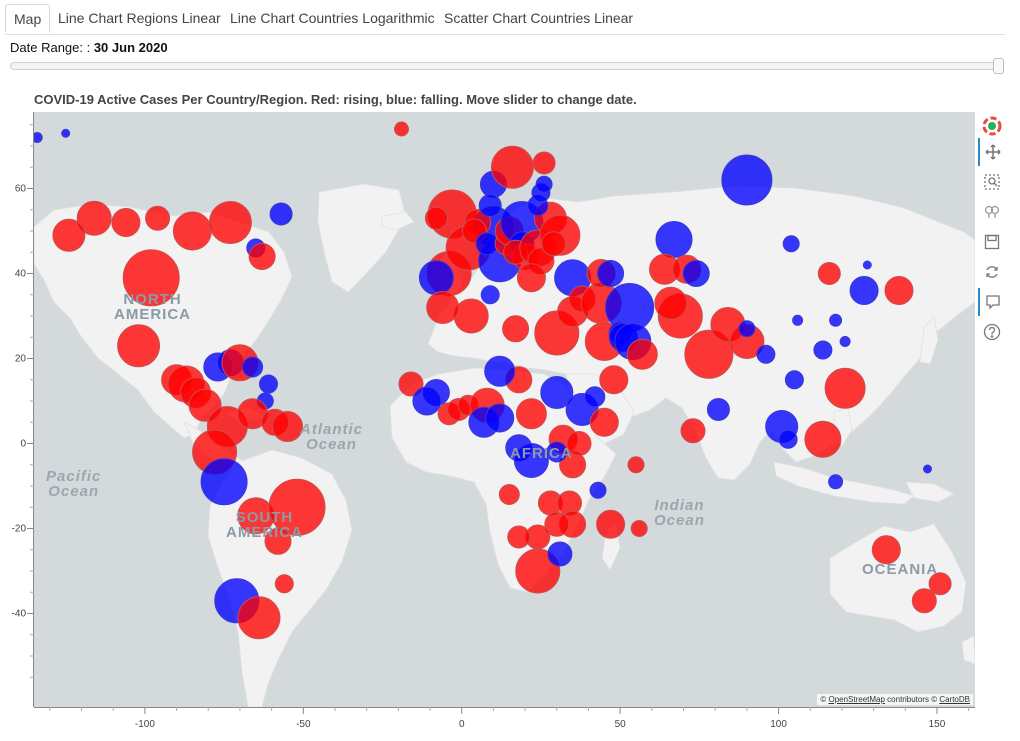  I want to click on box-zoom-icon, so click(992, 182).